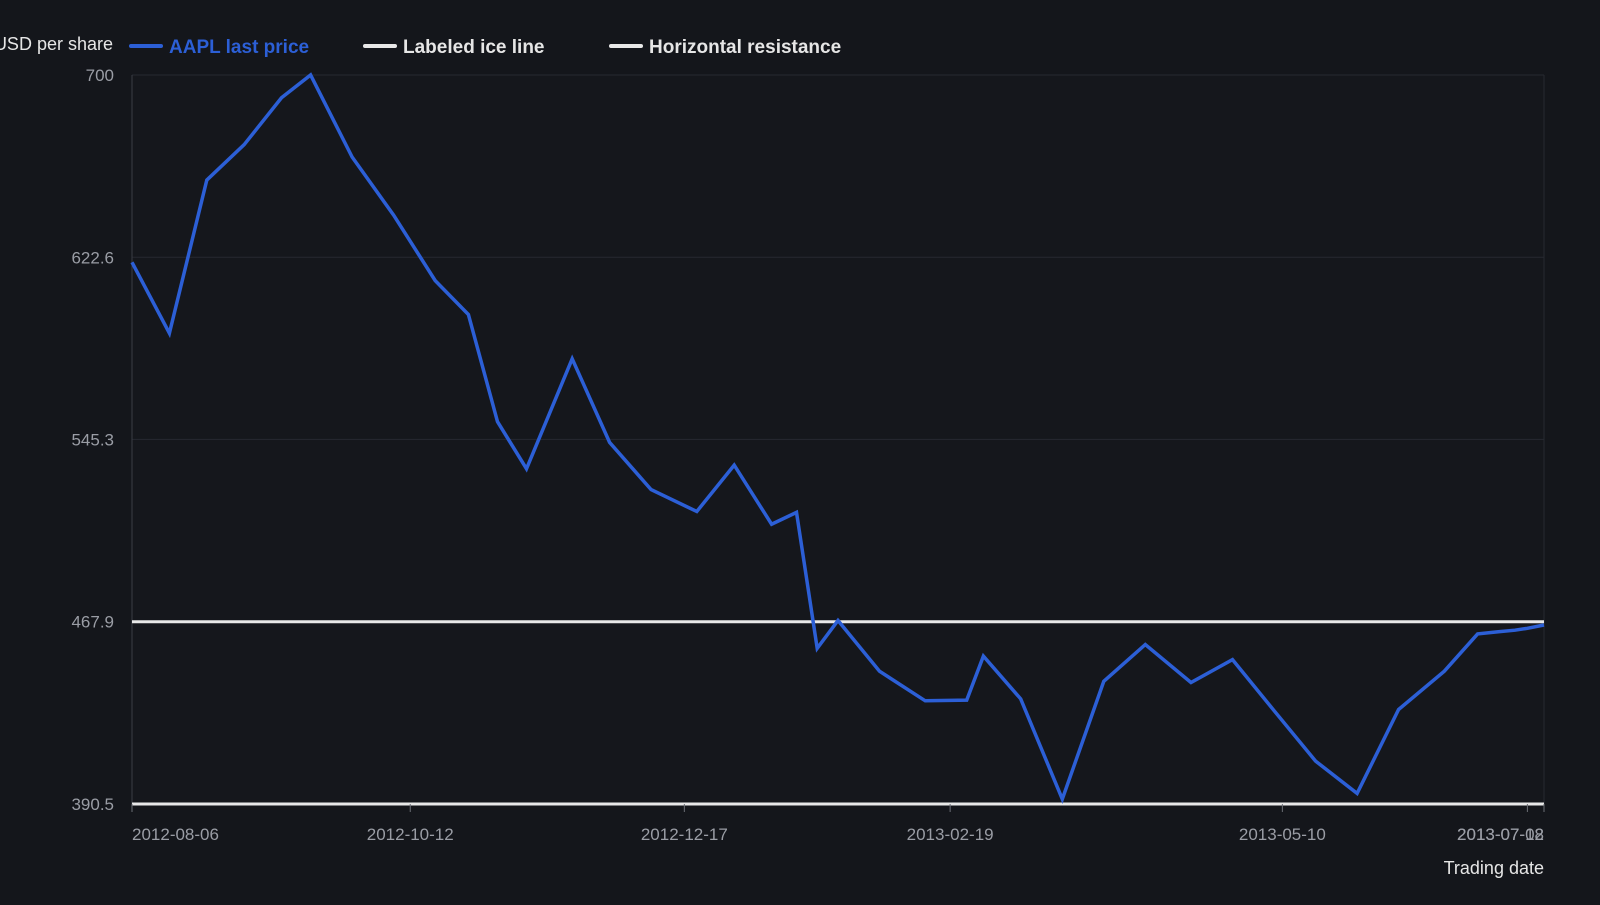  I want to click on x-tick-label: 2012-08-06, so click(175, 834).